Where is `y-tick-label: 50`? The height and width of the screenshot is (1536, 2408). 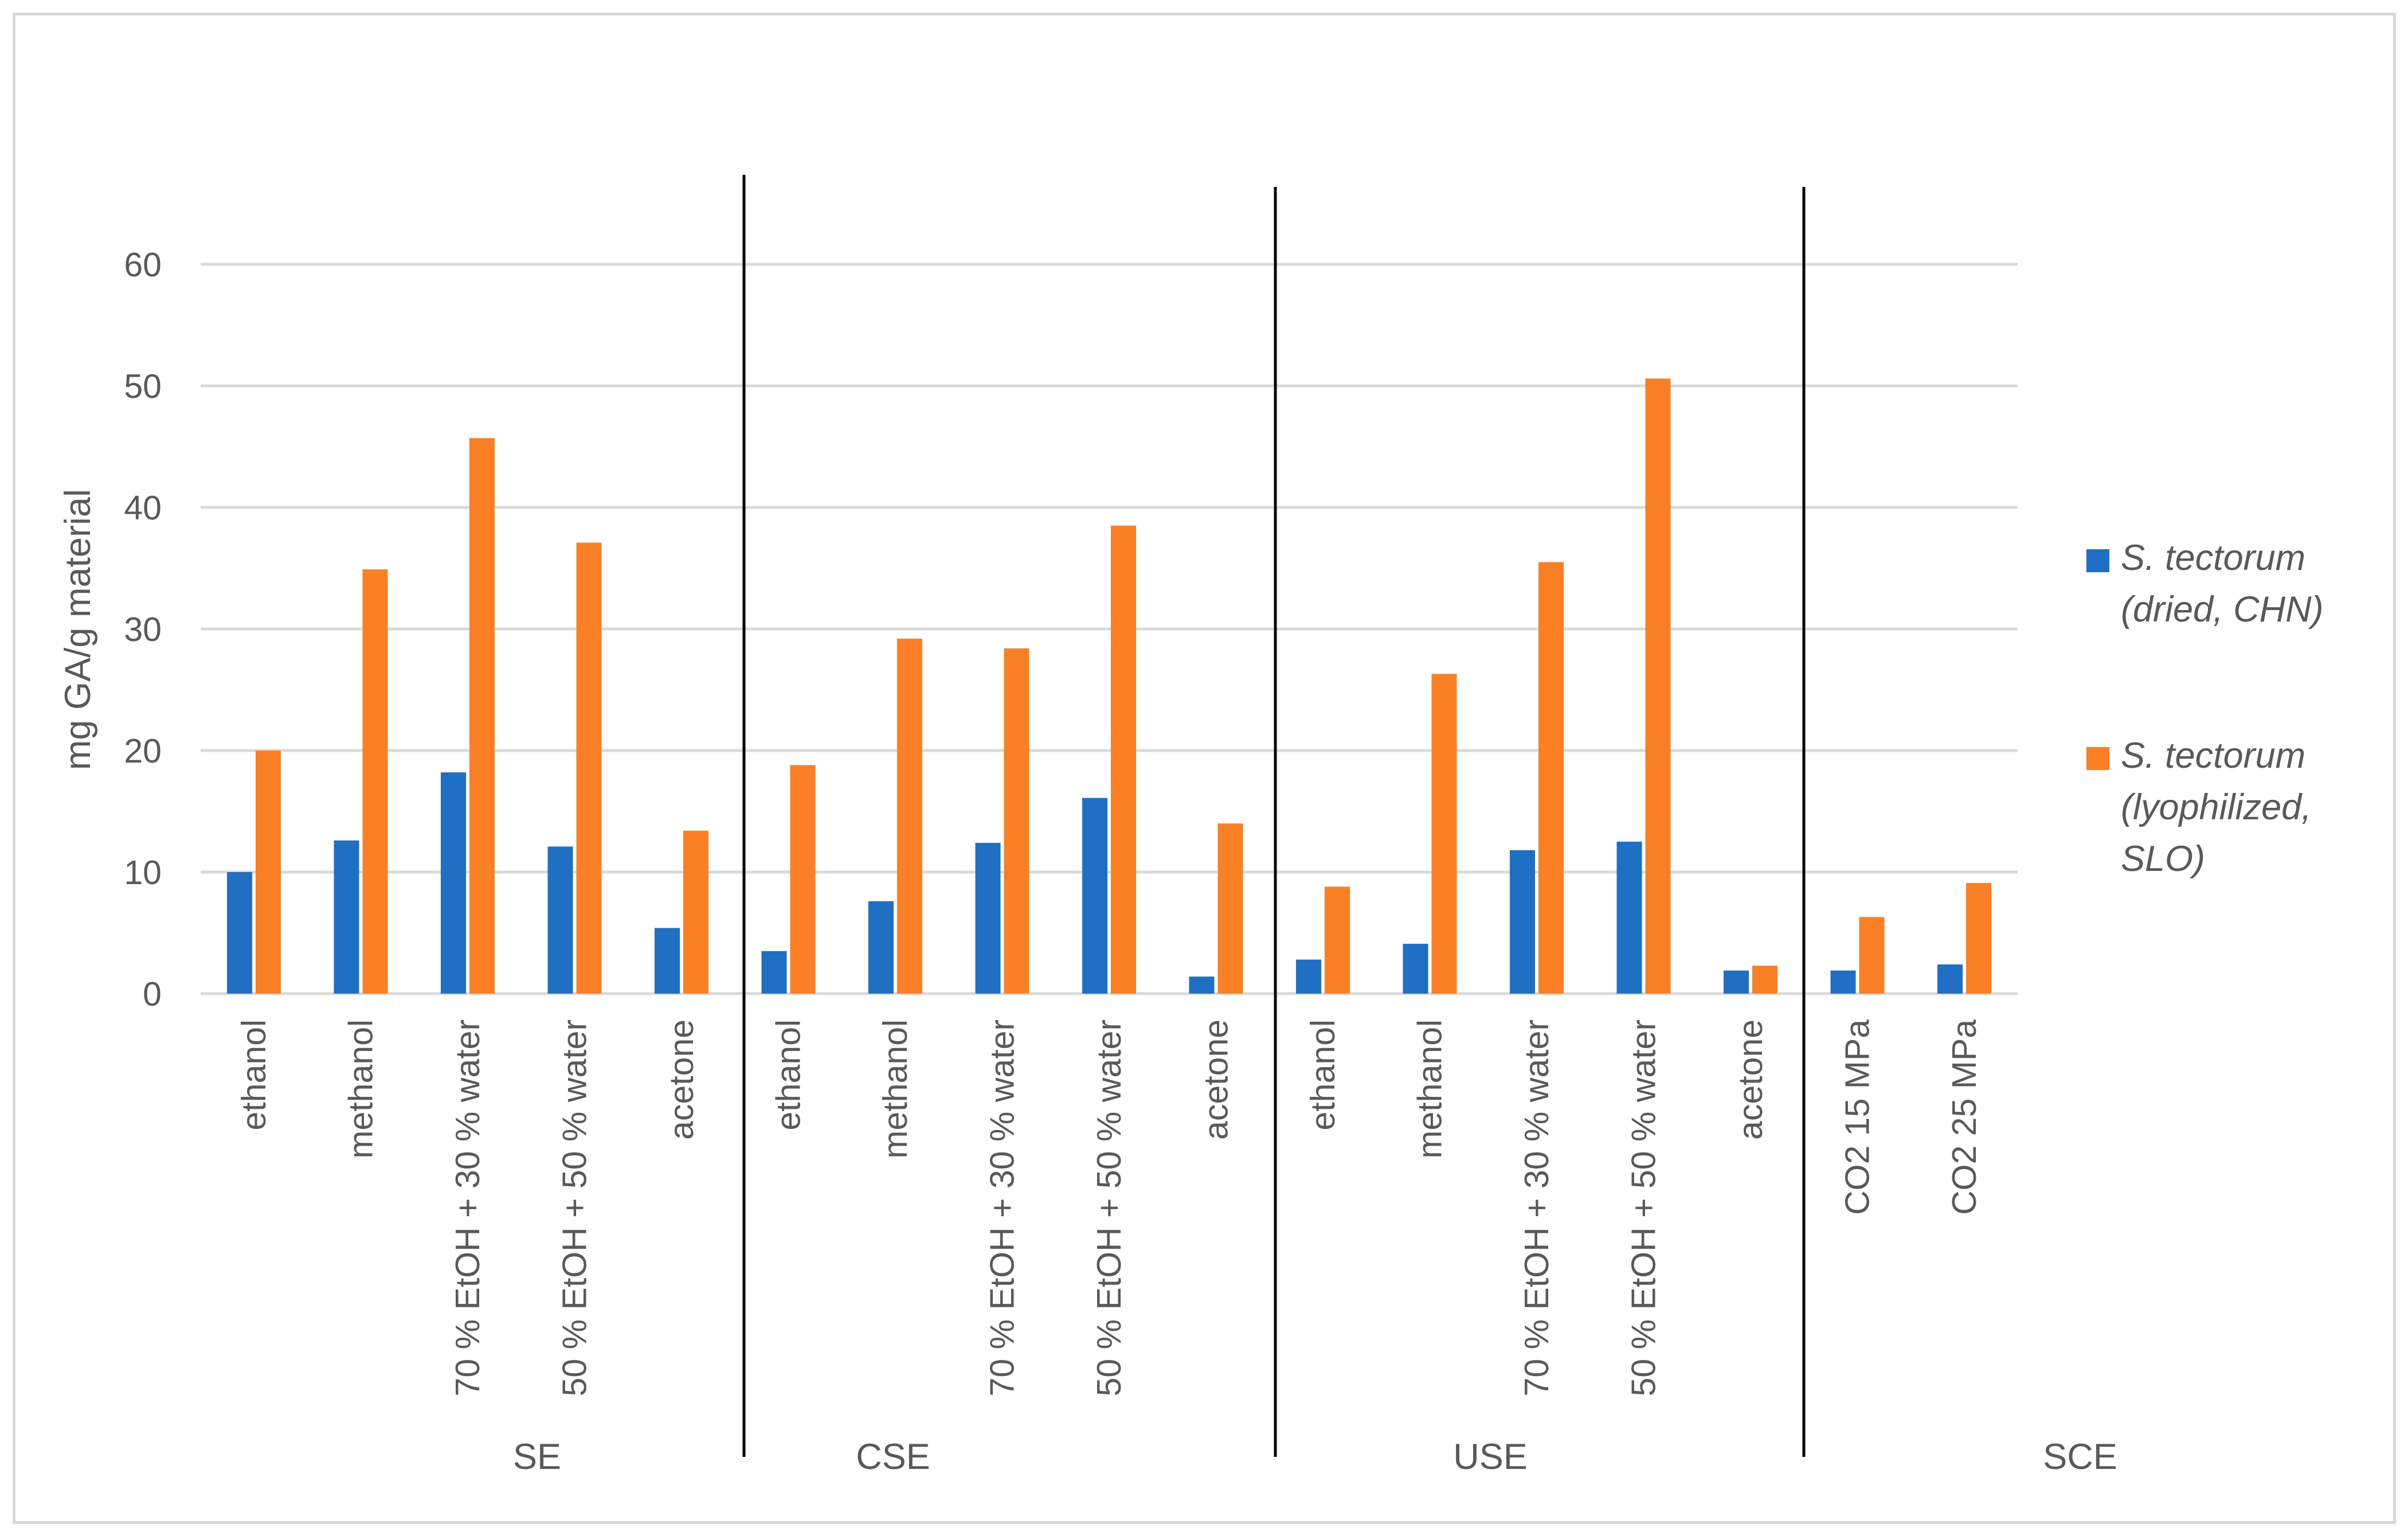
y-tick-label: 50 is located at coordinates (143, 386).